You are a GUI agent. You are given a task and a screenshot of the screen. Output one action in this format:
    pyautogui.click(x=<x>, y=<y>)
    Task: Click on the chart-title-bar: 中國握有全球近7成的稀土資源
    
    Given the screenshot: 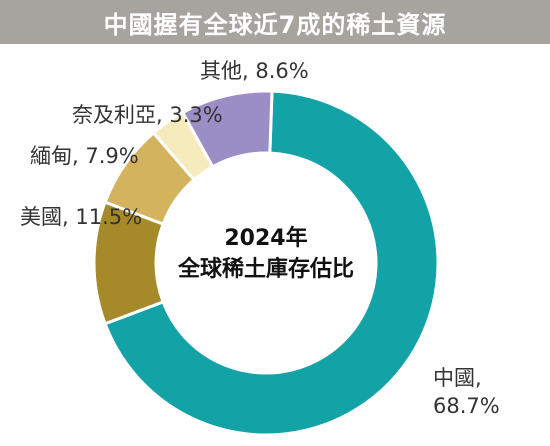 What is the action you would take?
    pyautogui.click(x=275, y=22)
    